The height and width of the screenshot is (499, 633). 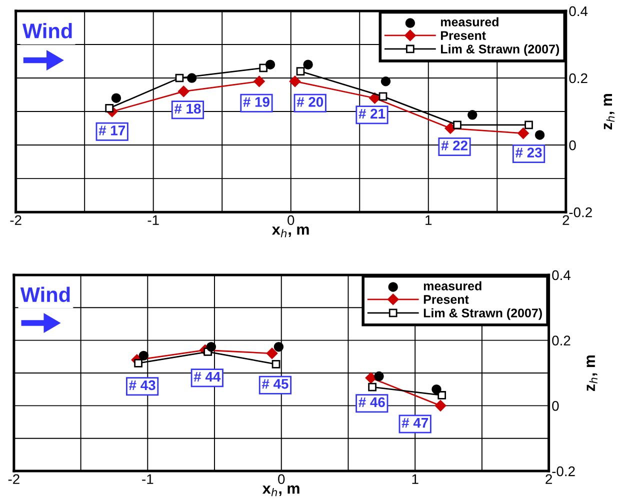 I want to click on annotation: # 45, so click(x=275, y=384).